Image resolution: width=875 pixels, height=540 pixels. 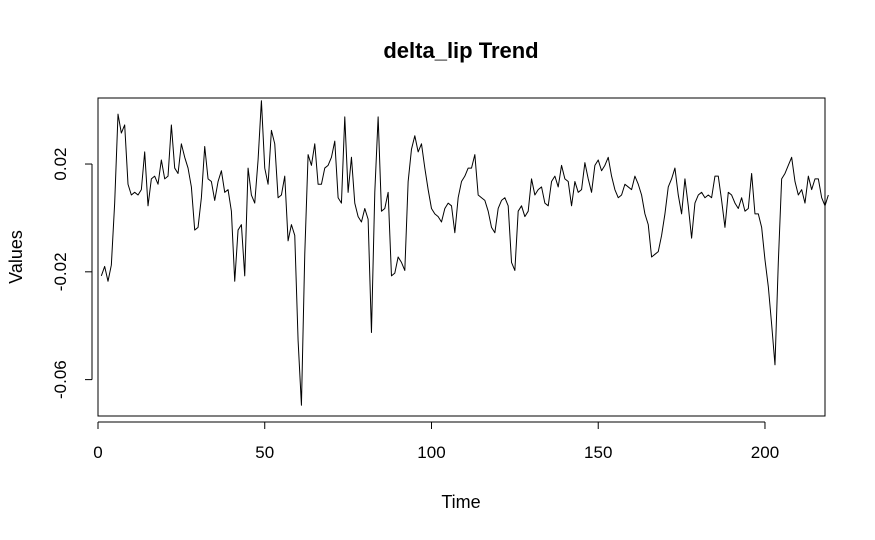 What do you see at coordinates (16, 257) in the screenshot?
I see `y-axis-label: Values` at bounding box center [16, 257].